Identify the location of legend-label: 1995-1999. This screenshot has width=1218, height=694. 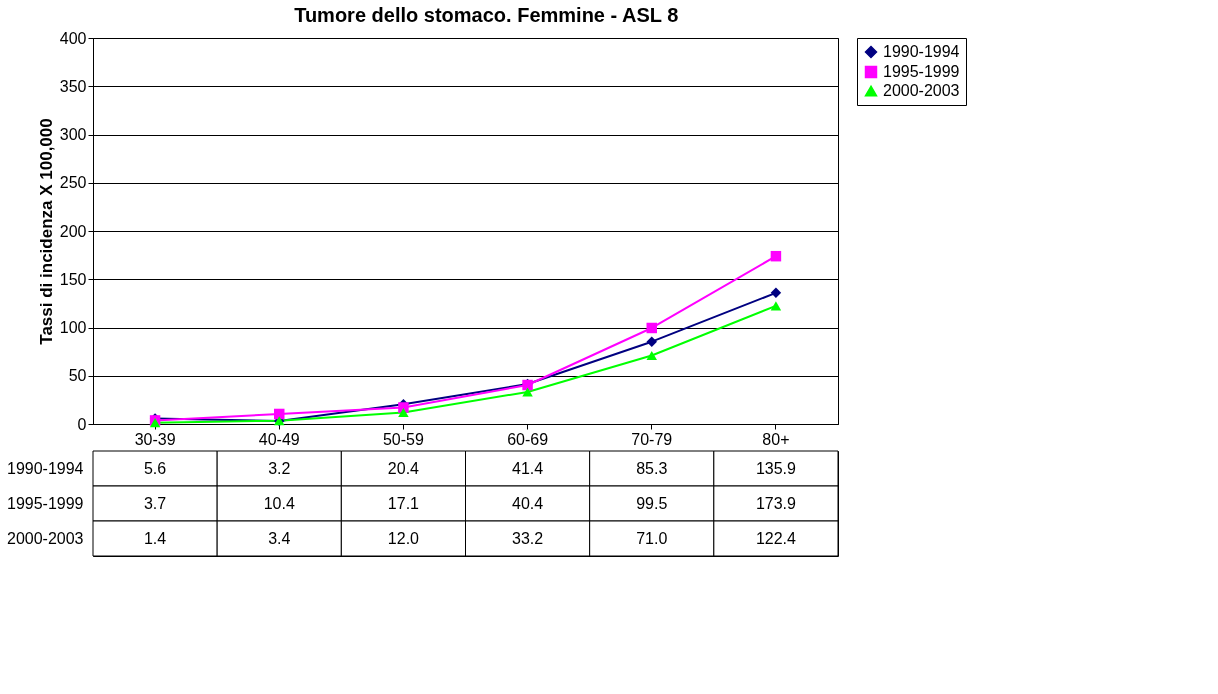
(921, 71).